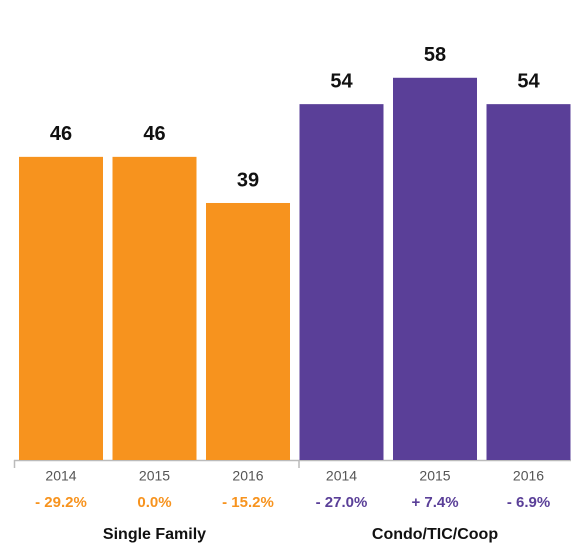  What do you see at coordinates (435, 55) in the screenshot?
I see `value-label: 58` at bounding box center [435, 55].